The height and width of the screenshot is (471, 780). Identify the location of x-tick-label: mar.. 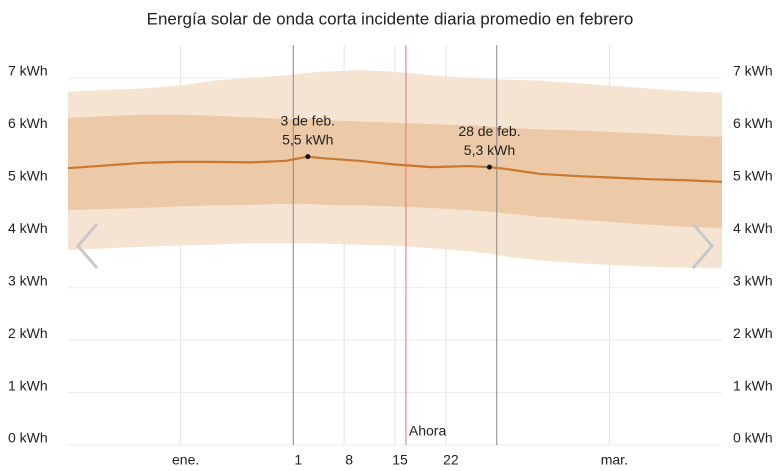
(614, 460).